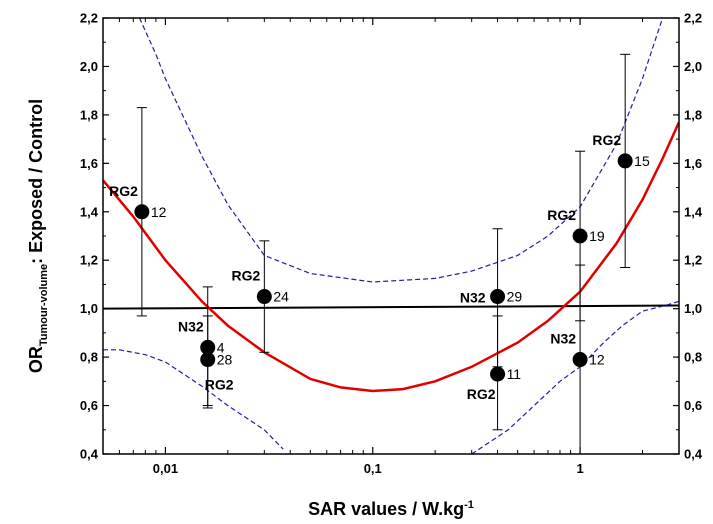 This screenshot has height=524, width=713. What do you see at coordinates (36, 359) in the screenshot?
I see `y-axis-title-pre: OR` at bounding box center [36, 359].